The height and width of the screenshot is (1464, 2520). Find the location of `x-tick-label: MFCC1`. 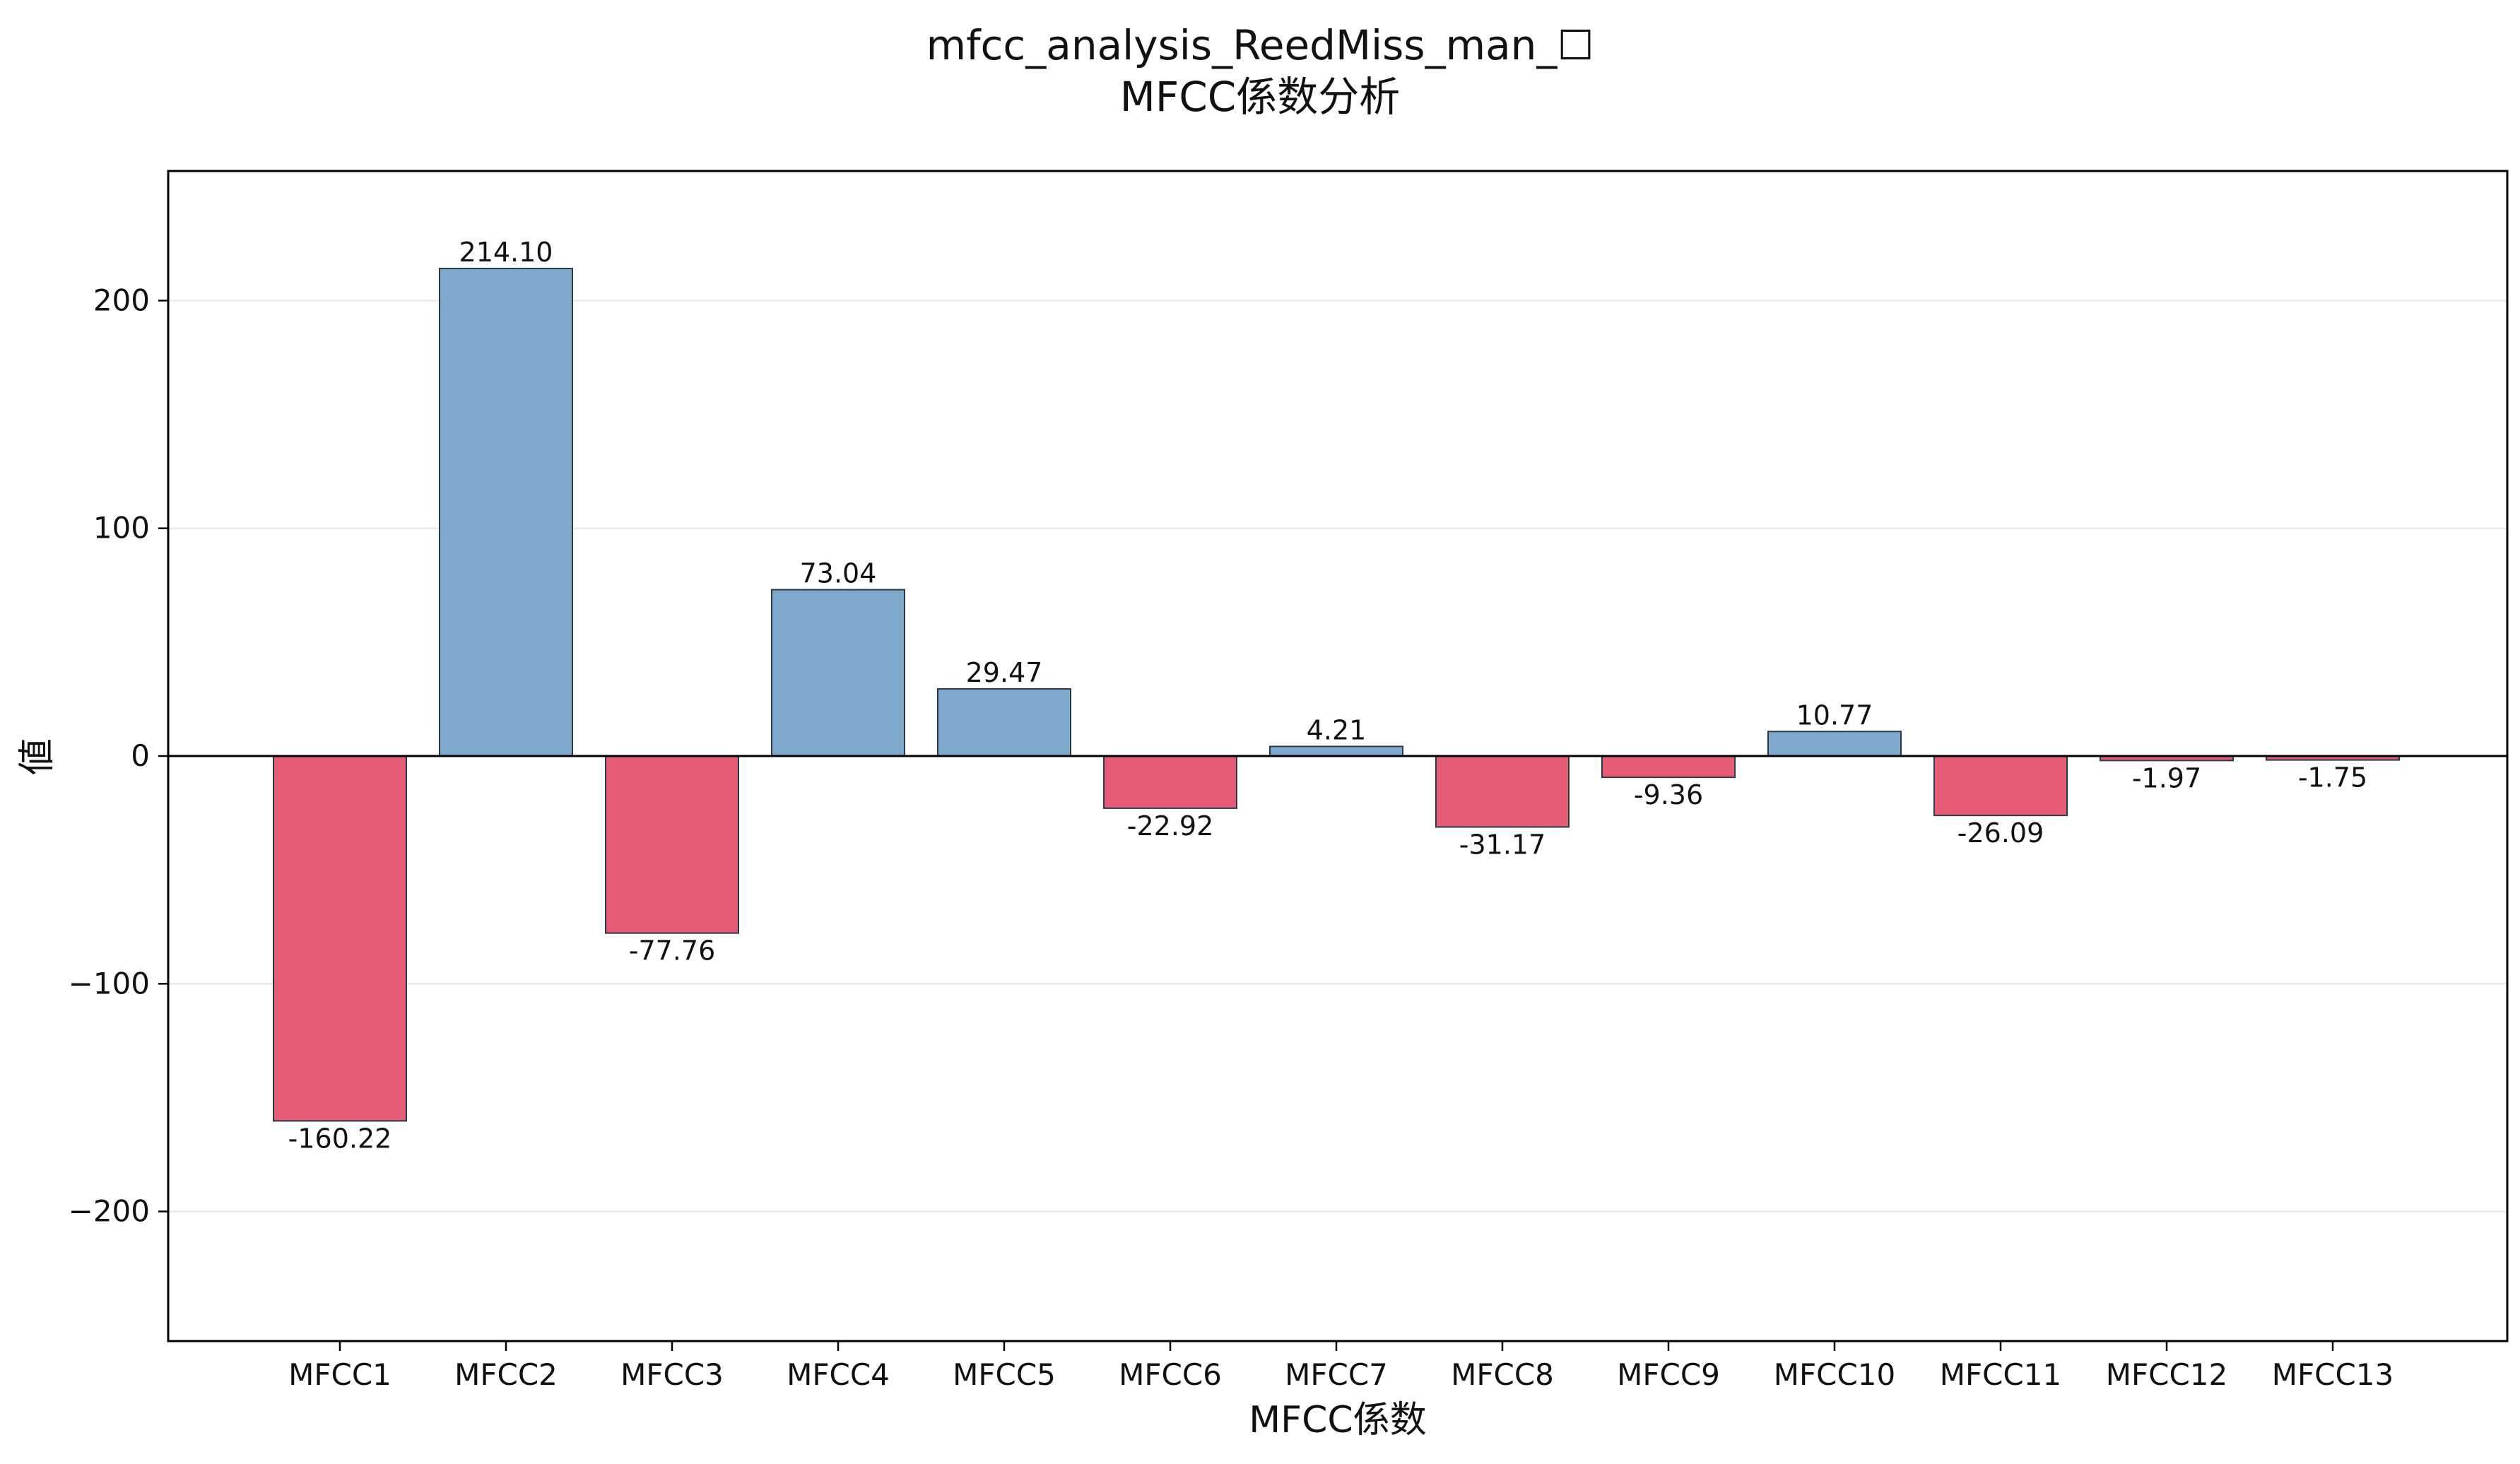

x-tick-label: MFCC1 is located at coordinates (340, 1374).